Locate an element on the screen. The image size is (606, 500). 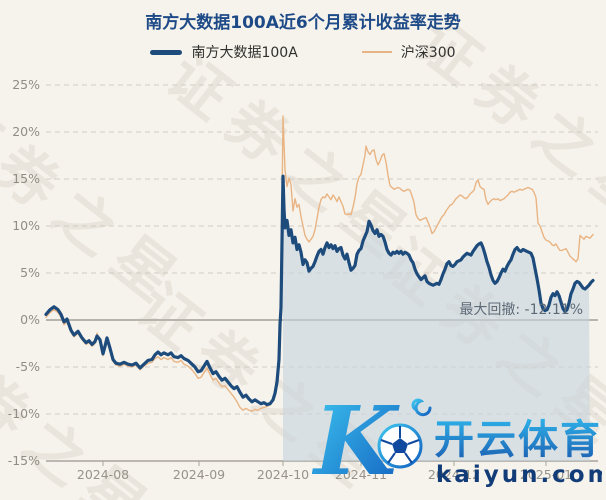
y-axis-label: -5% is located at coordinates (28, 366).